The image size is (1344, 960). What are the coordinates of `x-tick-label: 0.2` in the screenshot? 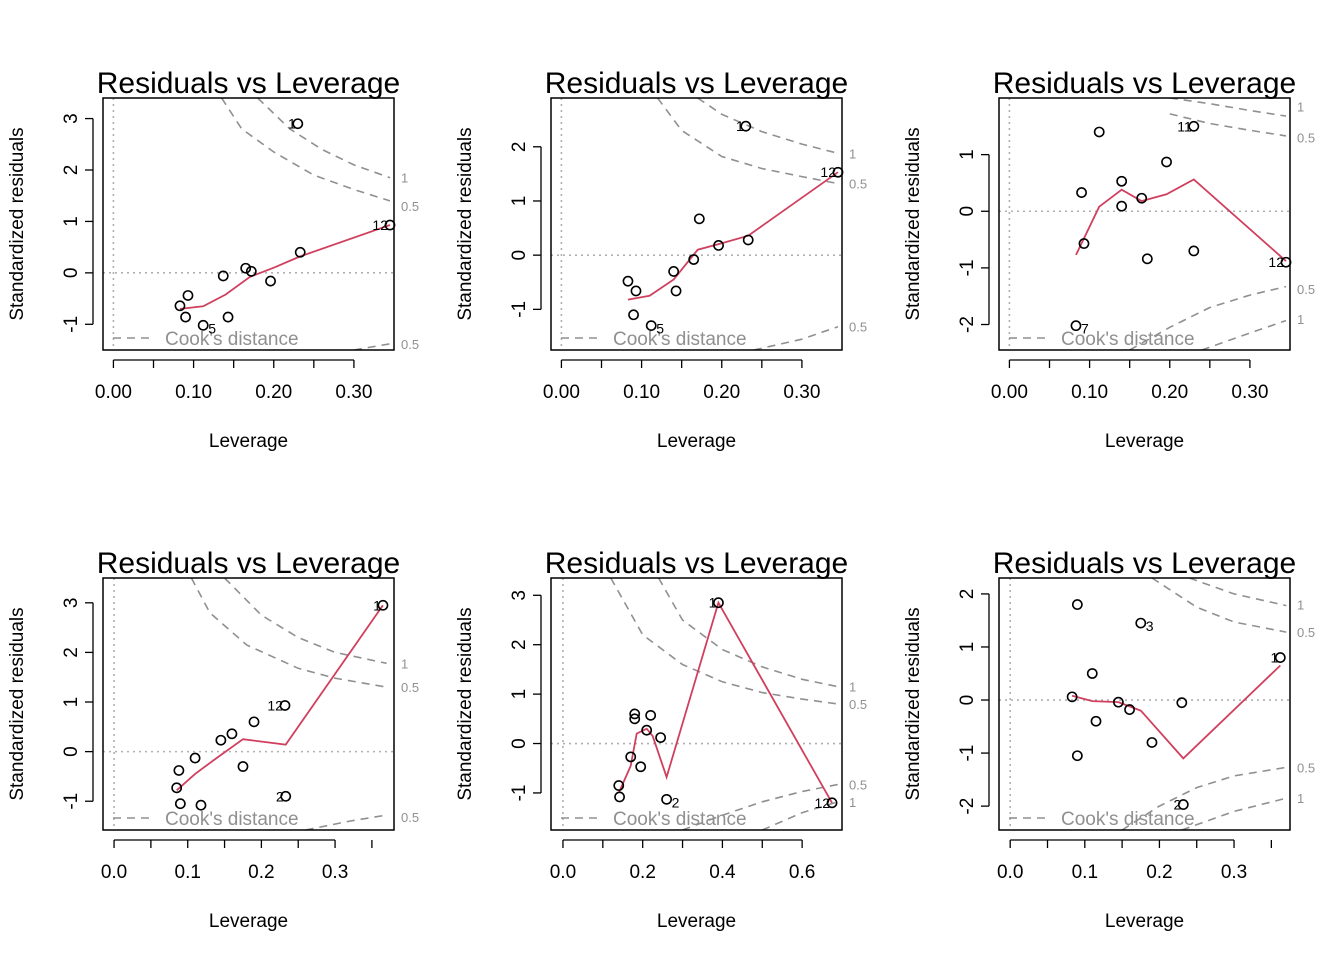 It's located at (642, 872).